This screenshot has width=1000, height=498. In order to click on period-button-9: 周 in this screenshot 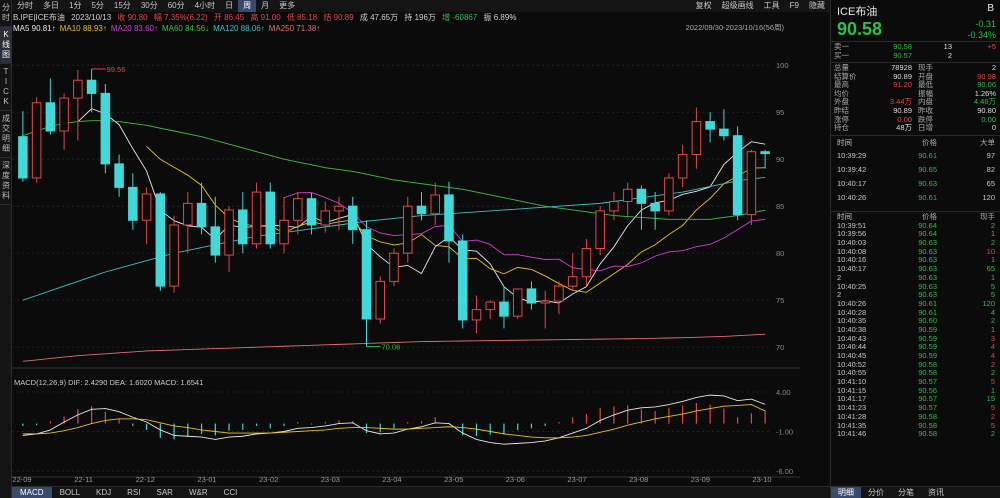, I will do `click(247, 6)`.